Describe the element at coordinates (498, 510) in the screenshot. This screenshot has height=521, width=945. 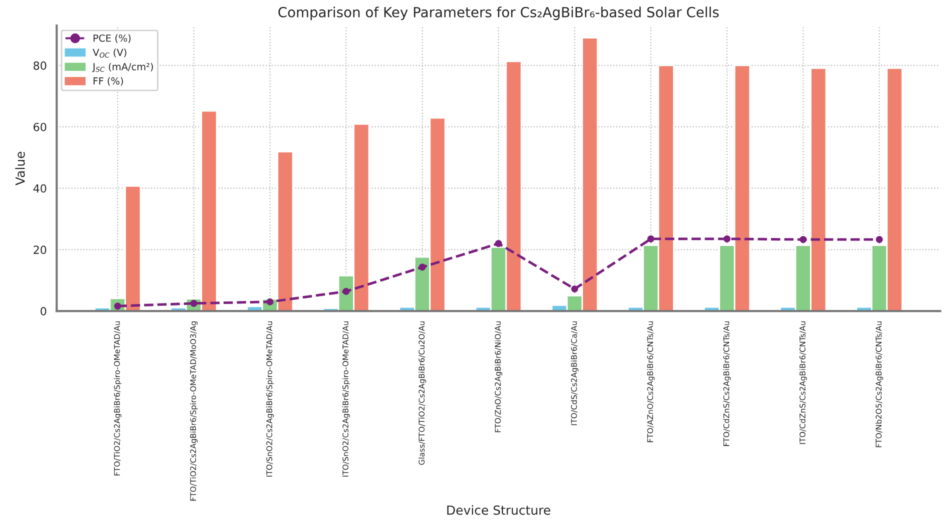
I see `x-axis-title: Device Structure` at that location.